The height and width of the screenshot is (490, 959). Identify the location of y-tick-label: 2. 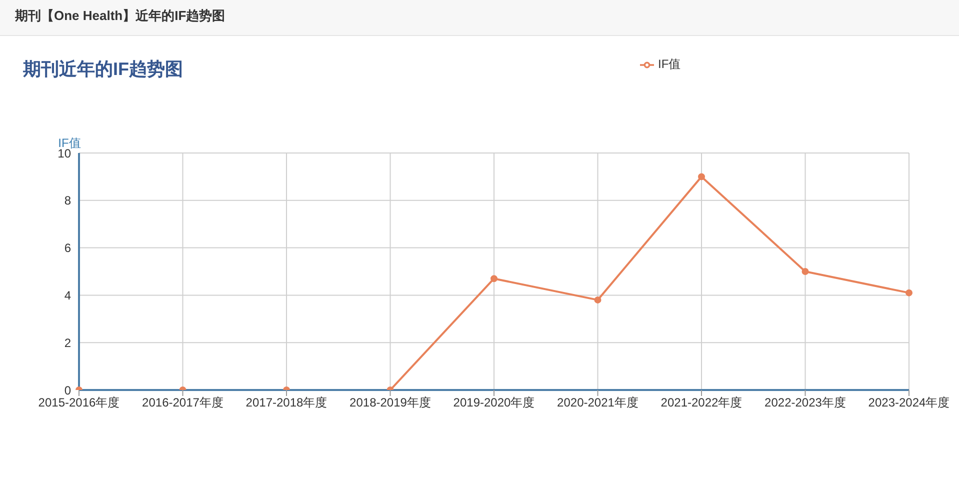
(68, 343).